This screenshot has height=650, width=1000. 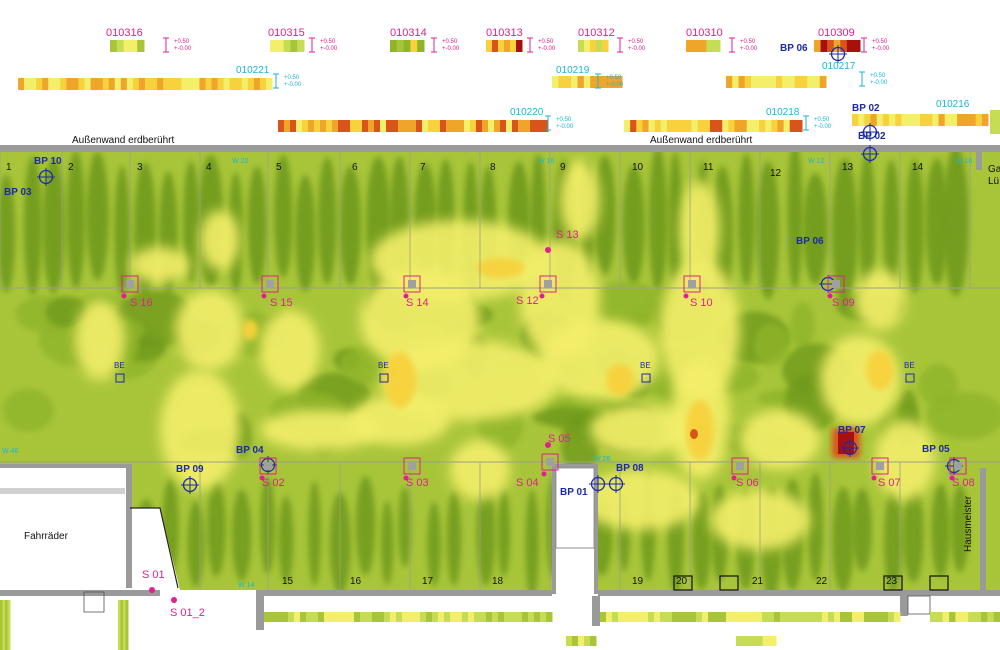 What do you see at coordinates (500, 148) in the screenshot?
I see `exterior-wall` at bounding box center [500, 148].